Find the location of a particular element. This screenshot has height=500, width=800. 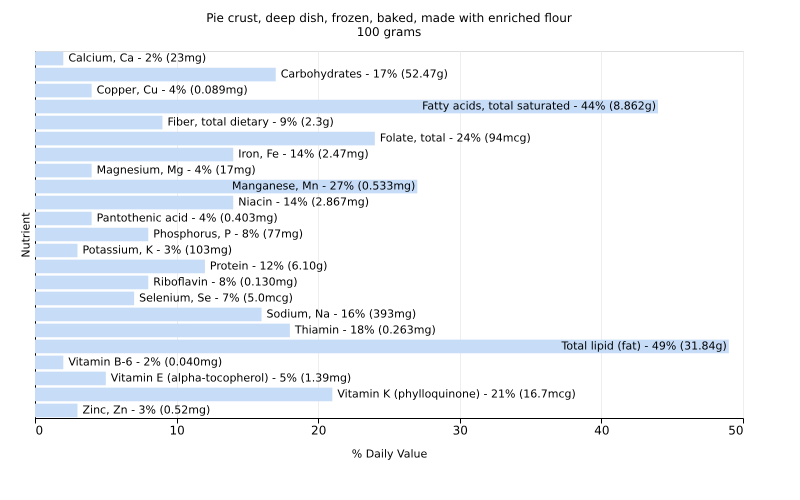

category-label: Total lipid (fat) - 49% (31.84g) is located at coordinates (644, 345).